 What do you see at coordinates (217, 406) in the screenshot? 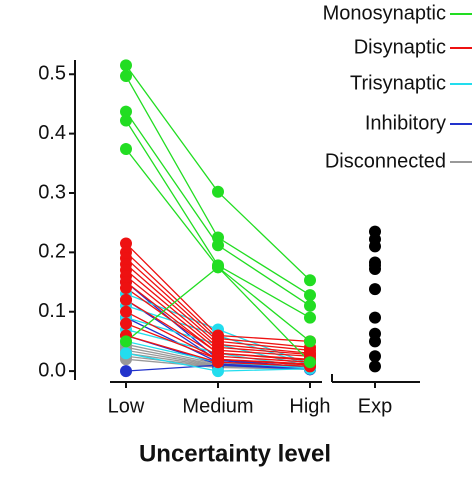
I see `x-tick-label: Medium` at bounding box center [217, 406].